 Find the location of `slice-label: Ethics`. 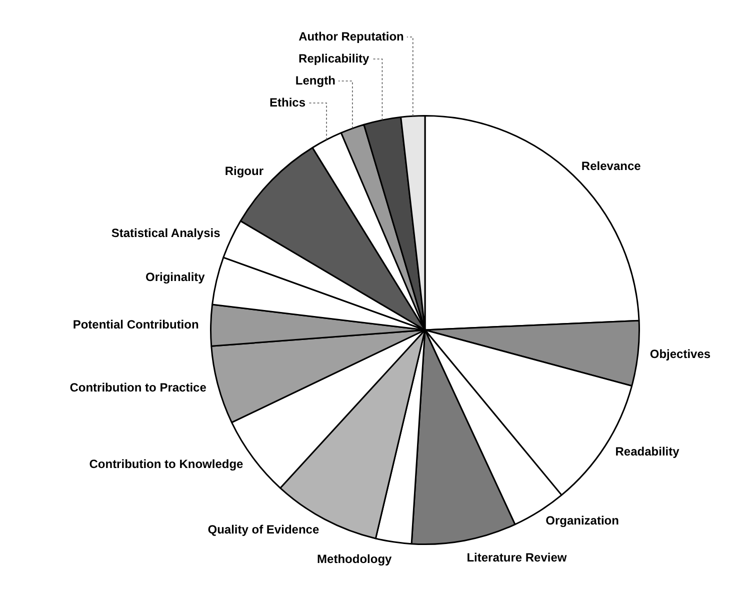

slice-label: Ethics is located at coordinates (288, 102).